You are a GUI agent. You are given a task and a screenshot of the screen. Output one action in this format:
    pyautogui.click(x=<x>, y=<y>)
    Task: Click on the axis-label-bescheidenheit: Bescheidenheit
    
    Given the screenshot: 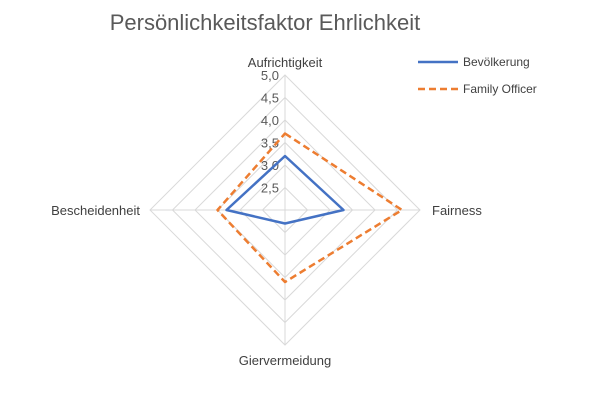 What is the action you would take?
    pyautogui.click(x=95, y=210)
    